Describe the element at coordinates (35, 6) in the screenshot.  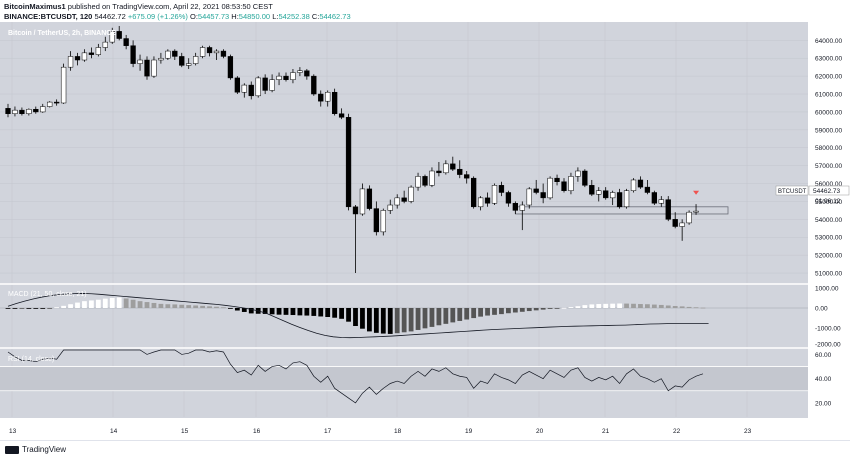
I see `author-name: BitcoinMaximus1` at that location.